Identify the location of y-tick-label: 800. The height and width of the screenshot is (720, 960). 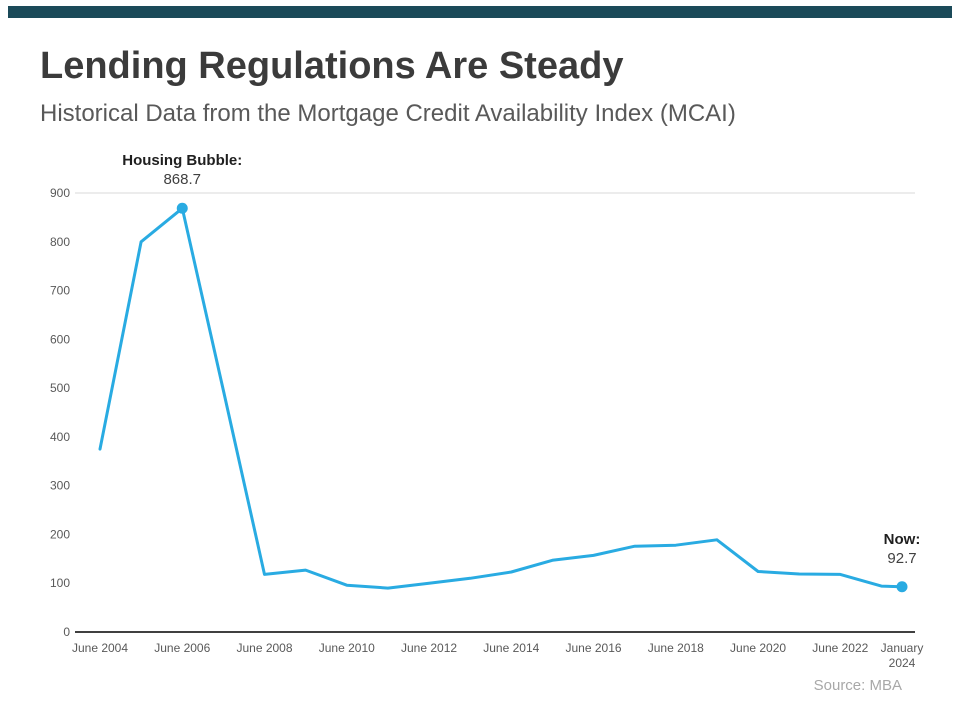
(60, 242).